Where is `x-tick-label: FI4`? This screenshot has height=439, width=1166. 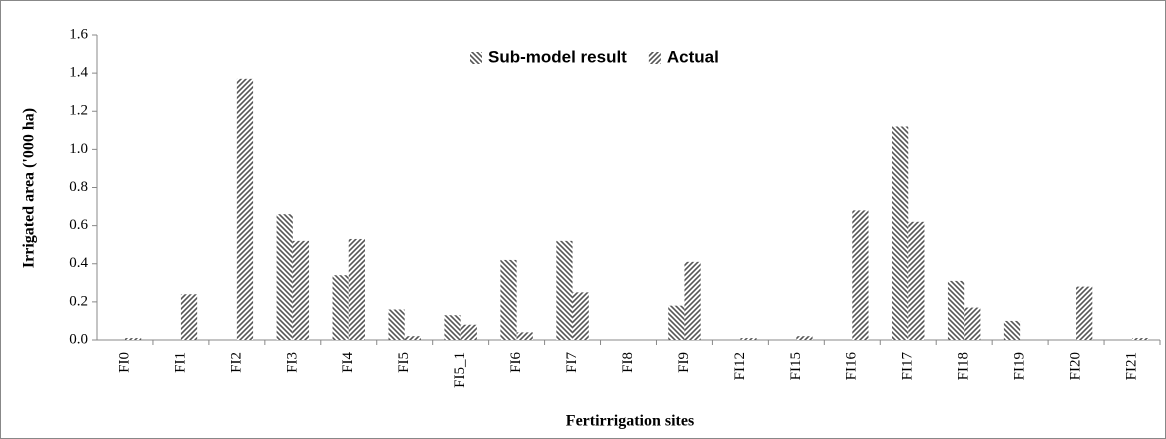
x-tick-label: FI4 is located at coordinates (348, 362).